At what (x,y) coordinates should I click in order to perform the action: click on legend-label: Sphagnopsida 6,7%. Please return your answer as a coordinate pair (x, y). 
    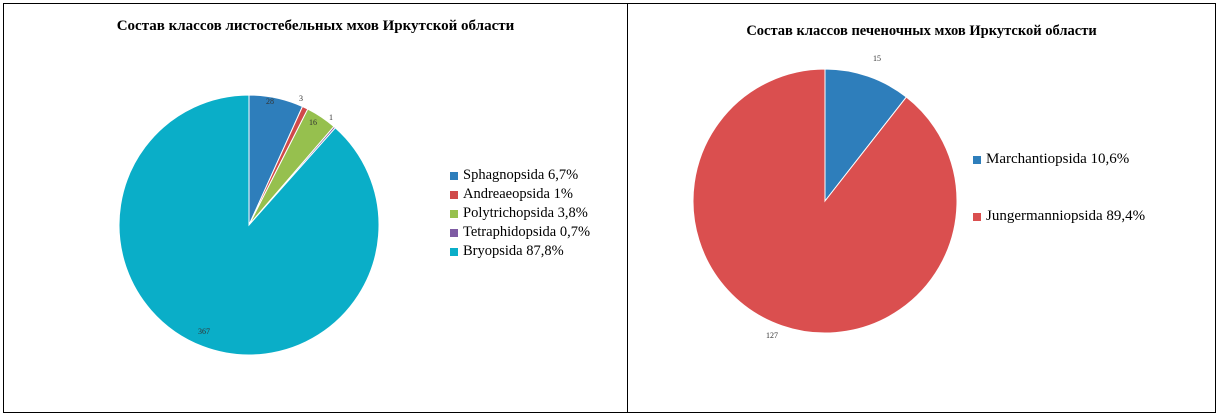
    Looking at the image, I should click on (521, 175).